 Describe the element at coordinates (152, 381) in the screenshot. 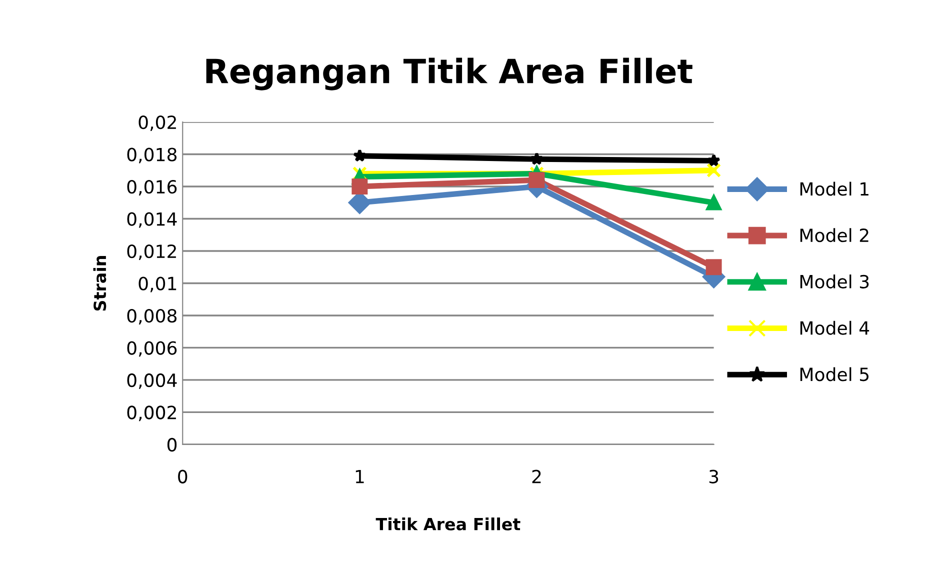

I see `y-tick-label: 0,004` at that location.